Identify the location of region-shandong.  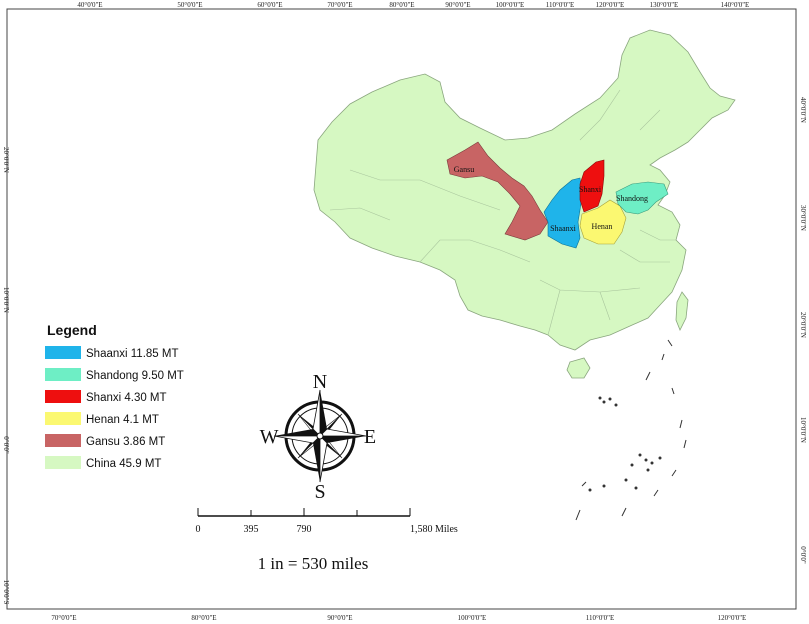
(642, 198).